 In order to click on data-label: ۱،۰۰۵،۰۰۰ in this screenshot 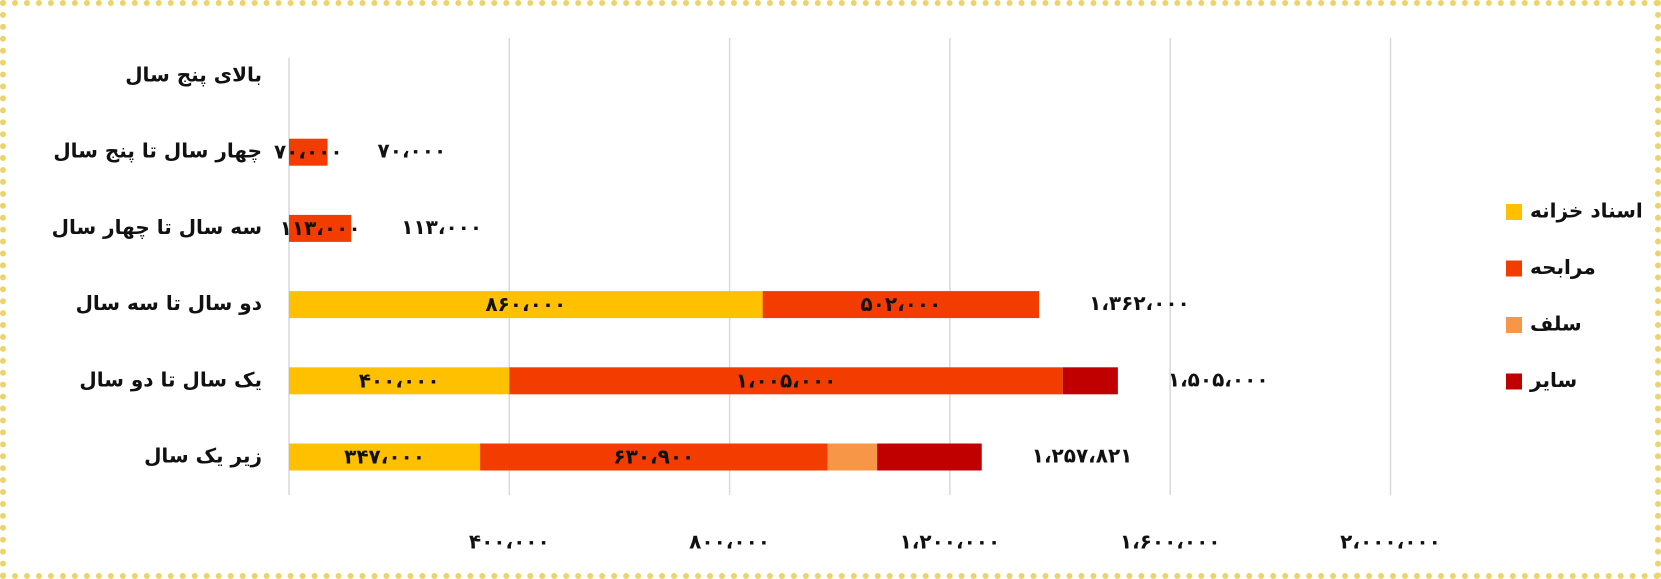, I will do `click(786, 380)`.